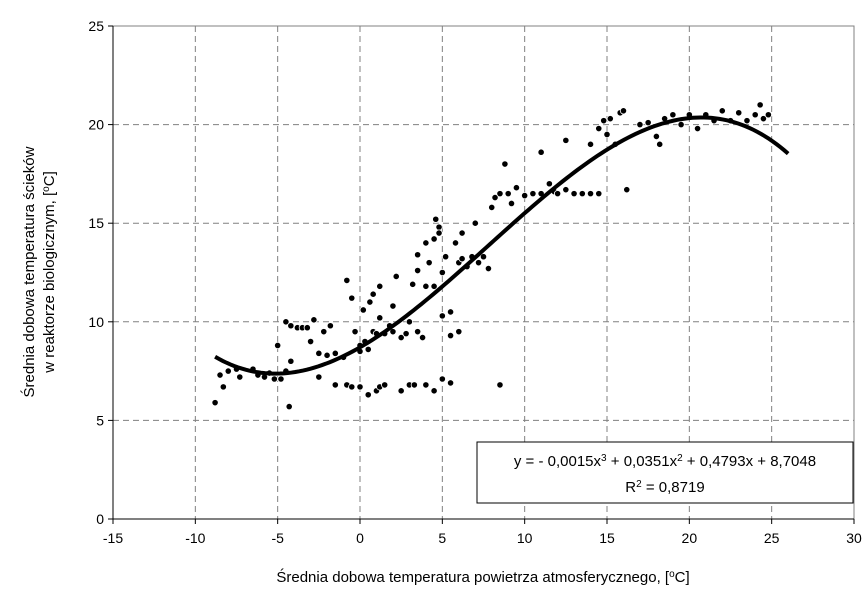 The width and height of the screenshot is (866, 599). What do you see at coordinates (96, 125) in the screenshot?
I see `y-tick-label: 20` at bounding box center [96, 125].